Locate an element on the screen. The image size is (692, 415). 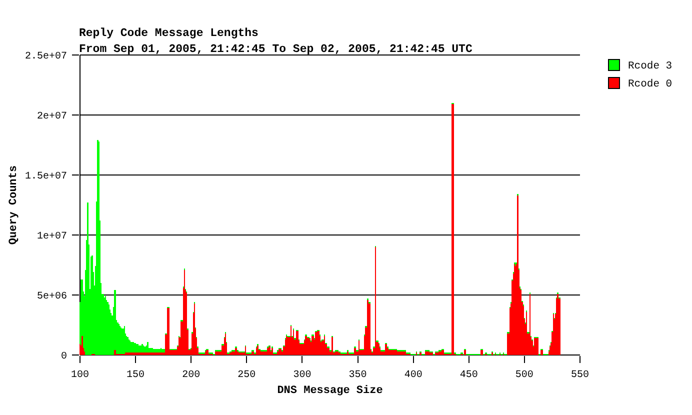
x-tick-label: 450 is located at coordinates (469, 375).